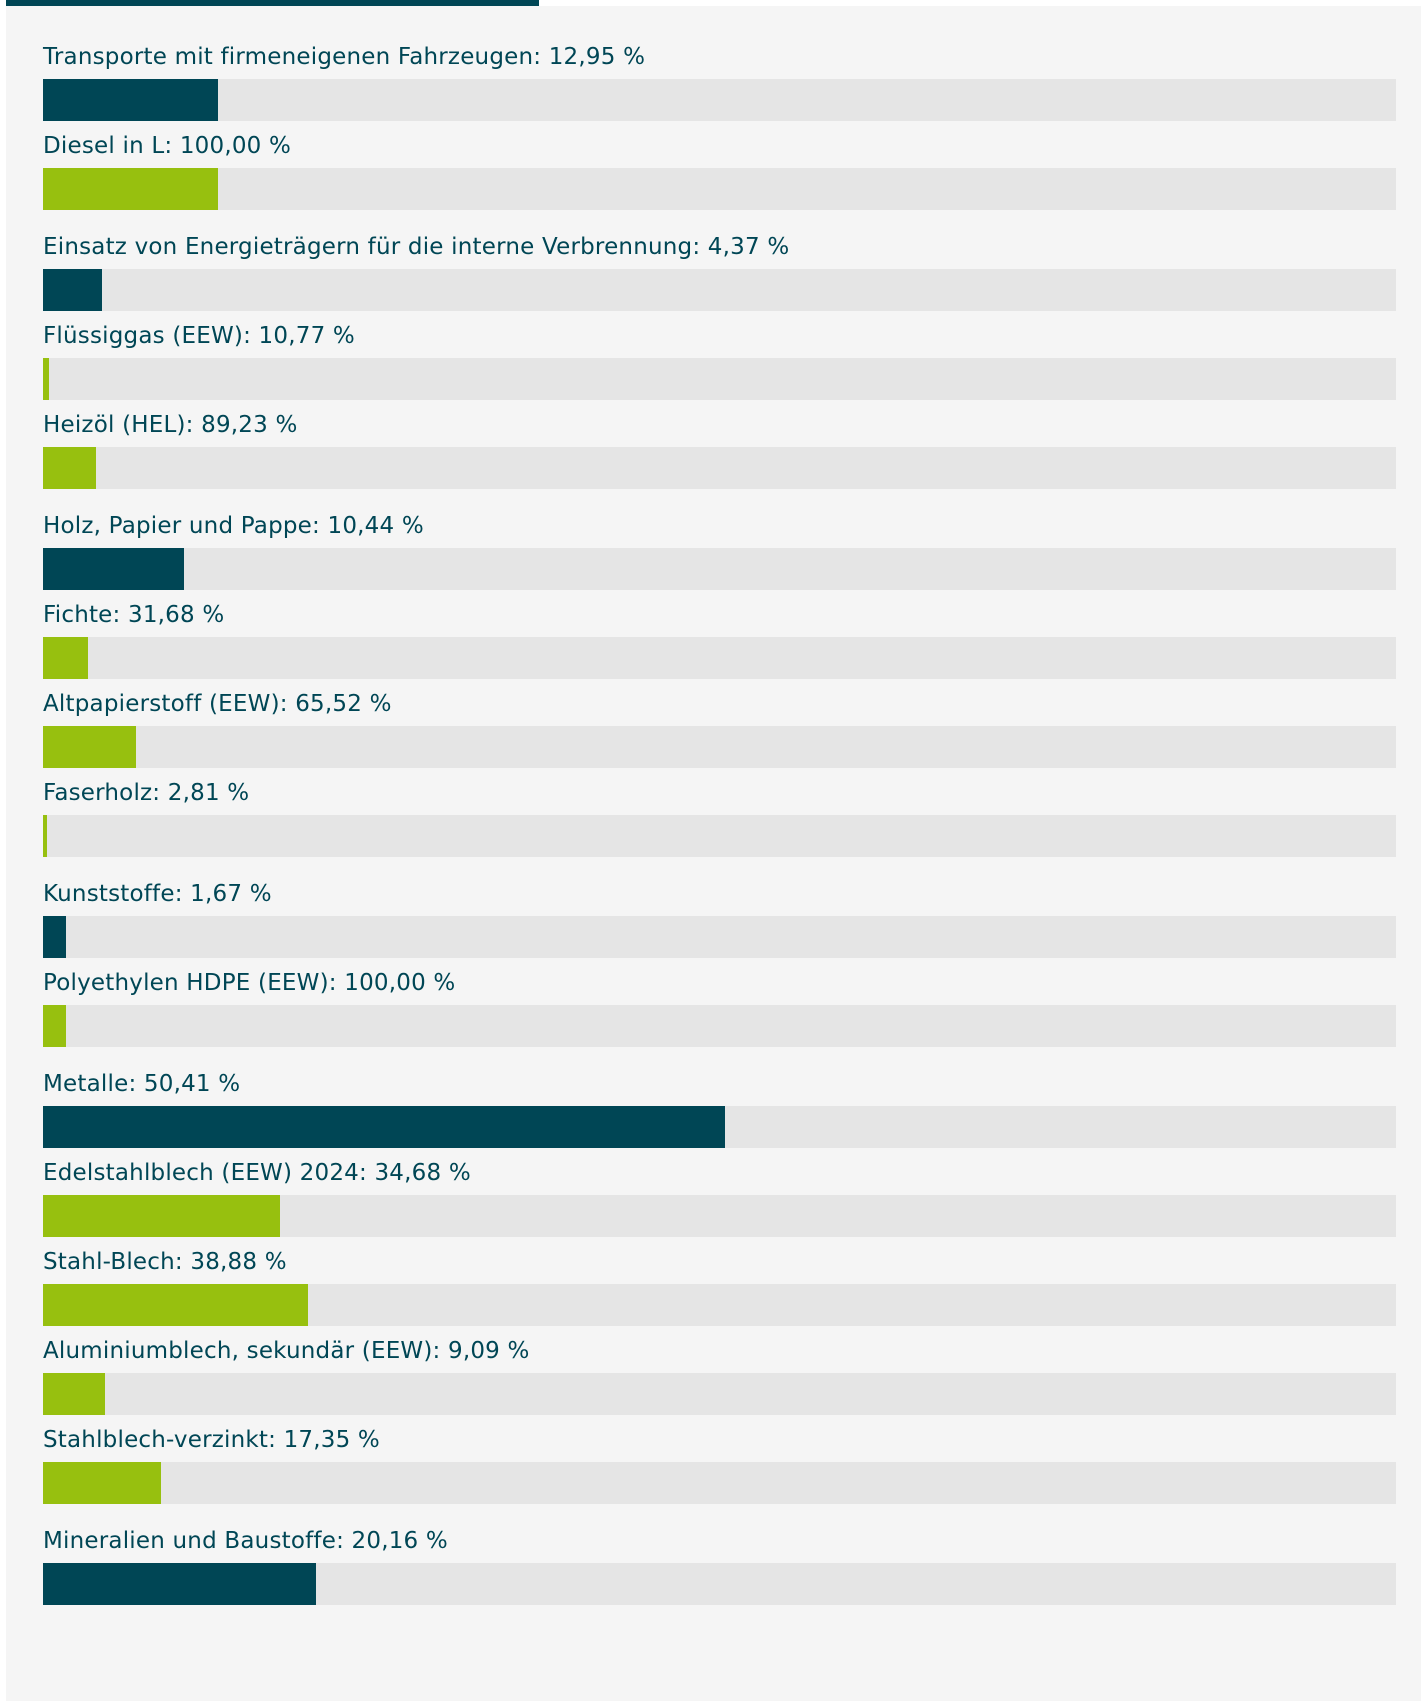 The height and width of the screenshot is (1701, 1427). What do you see at coordinates (170, 425) in the screenshot?
I see `subcategory-label: Heizöl (HEL): 89,23 %` at bounding box center [170, 425].